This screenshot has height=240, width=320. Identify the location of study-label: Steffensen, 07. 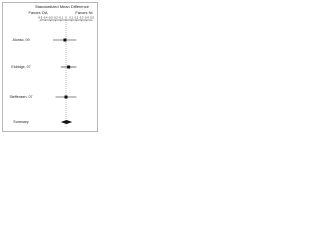
(20, 97).